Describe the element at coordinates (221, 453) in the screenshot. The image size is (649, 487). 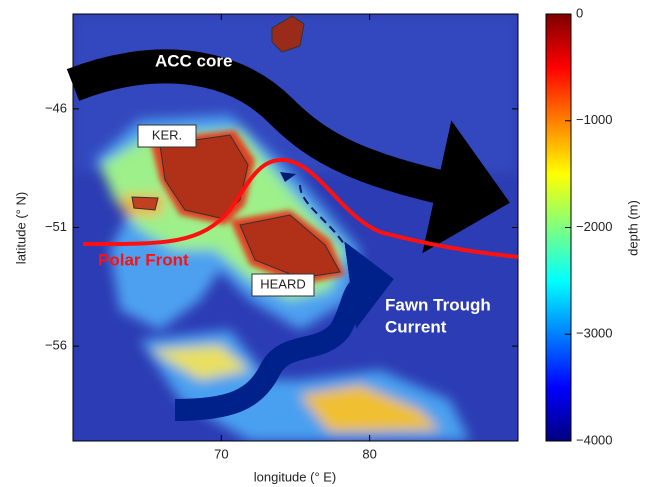
I see `x-tick-label: 70` at that location.